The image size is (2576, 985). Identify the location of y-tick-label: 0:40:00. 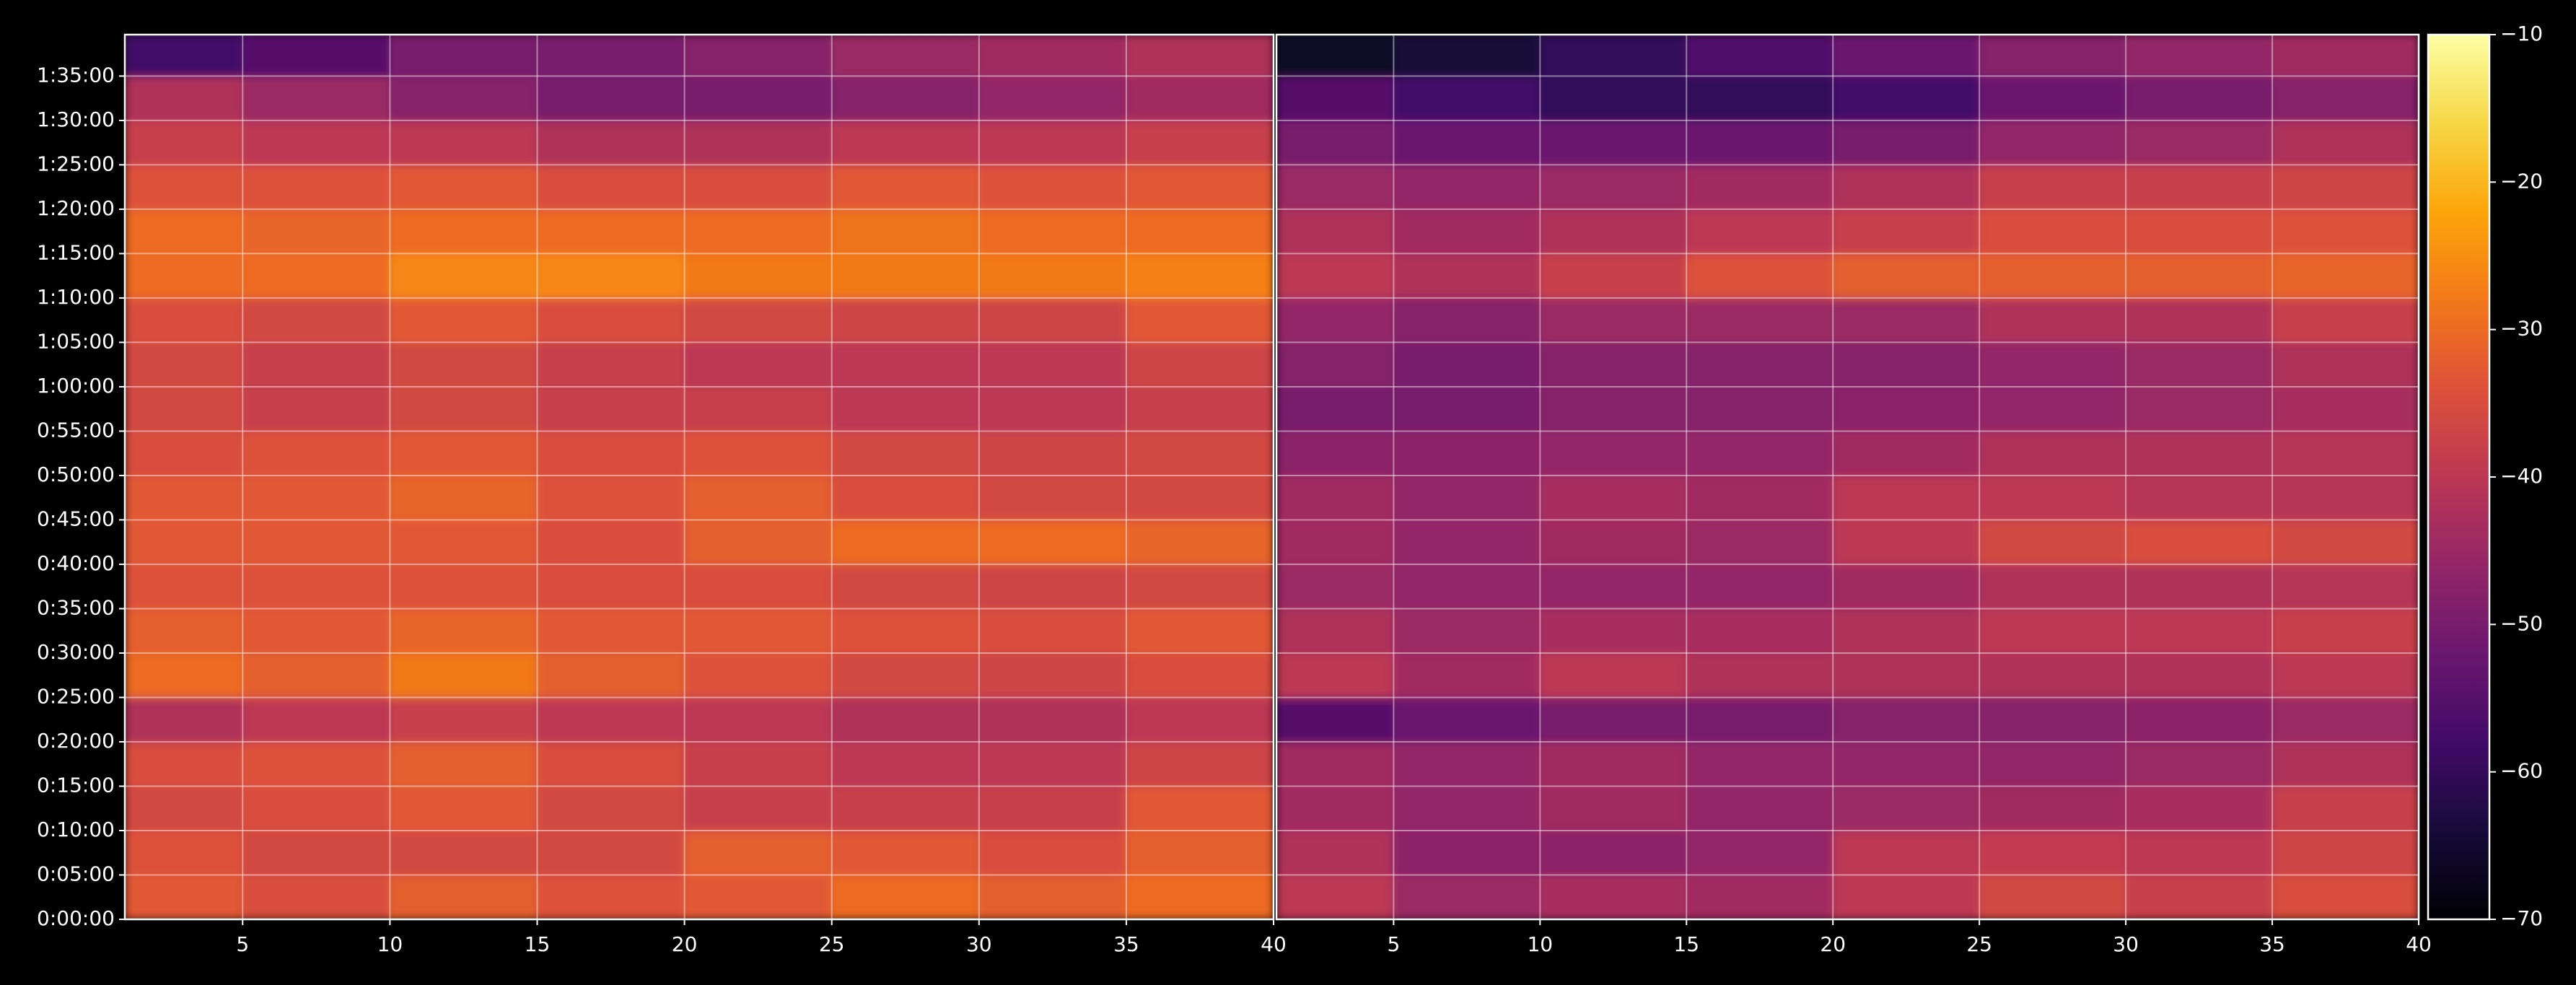
(76, 563).